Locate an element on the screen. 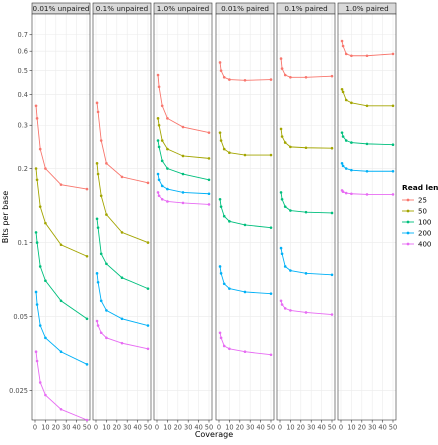  legend-item: 50 is located at coordinates (414, 211).